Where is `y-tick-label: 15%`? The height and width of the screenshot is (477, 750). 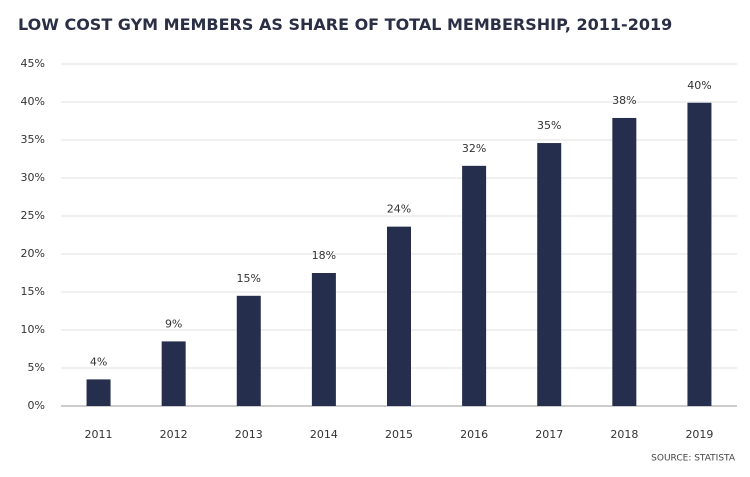 y-tick-label: 15% is located at coordinates (33, 291).